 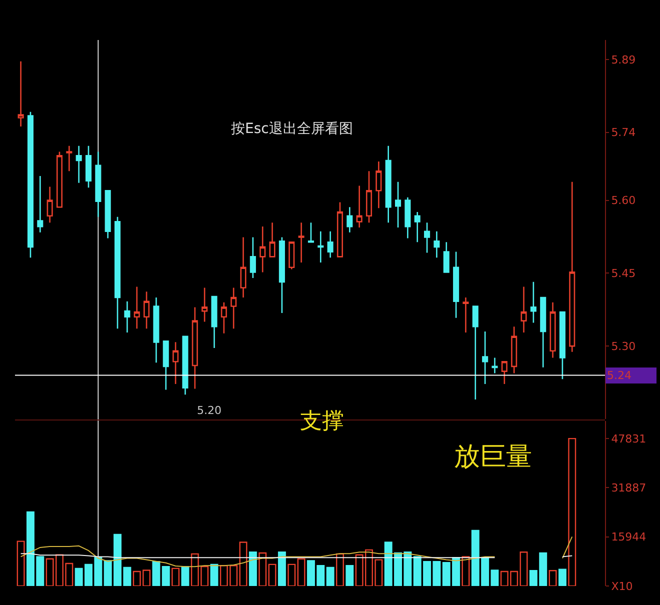 I want to click on annotation: 放巨量, so click(x=493, y=457).